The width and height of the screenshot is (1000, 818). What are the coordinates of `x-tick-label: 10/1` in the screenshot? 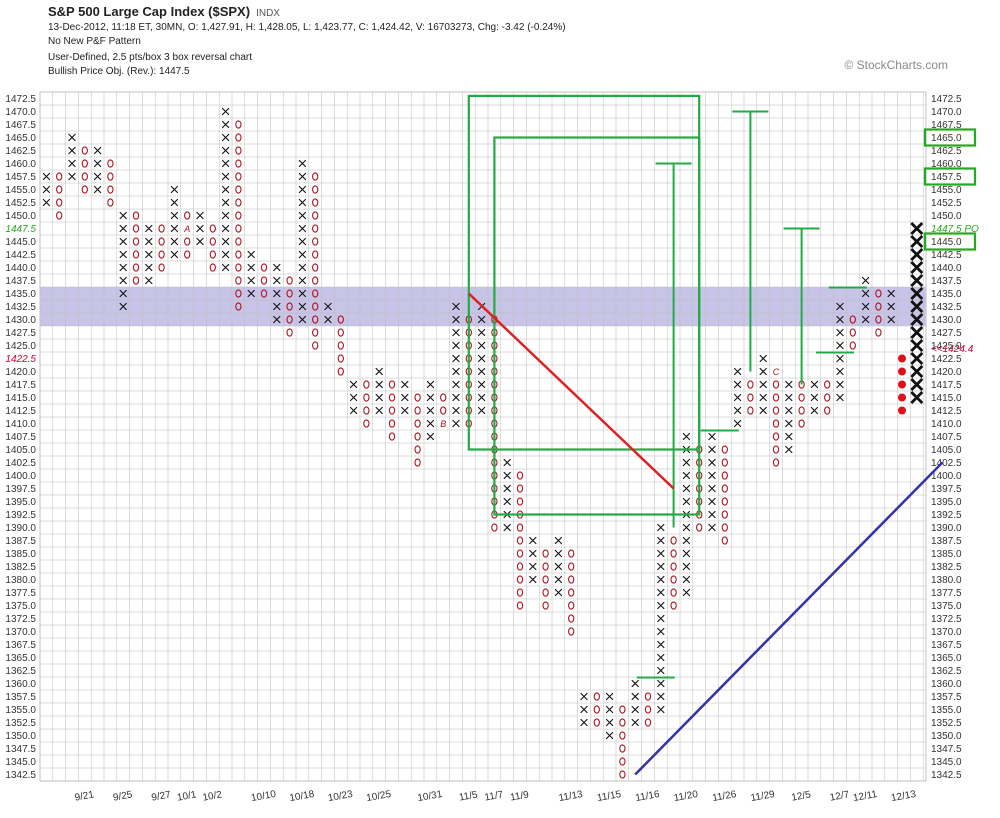 It's located at (187, 796).